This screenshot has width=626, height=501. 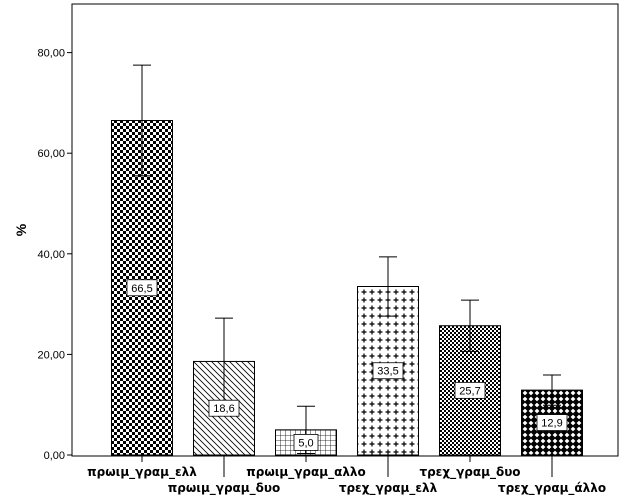 What do you see at coordinates (51, 54) in the screenshot?
I see `y-tick-label: 80,00` at bounding box center [51, 54].